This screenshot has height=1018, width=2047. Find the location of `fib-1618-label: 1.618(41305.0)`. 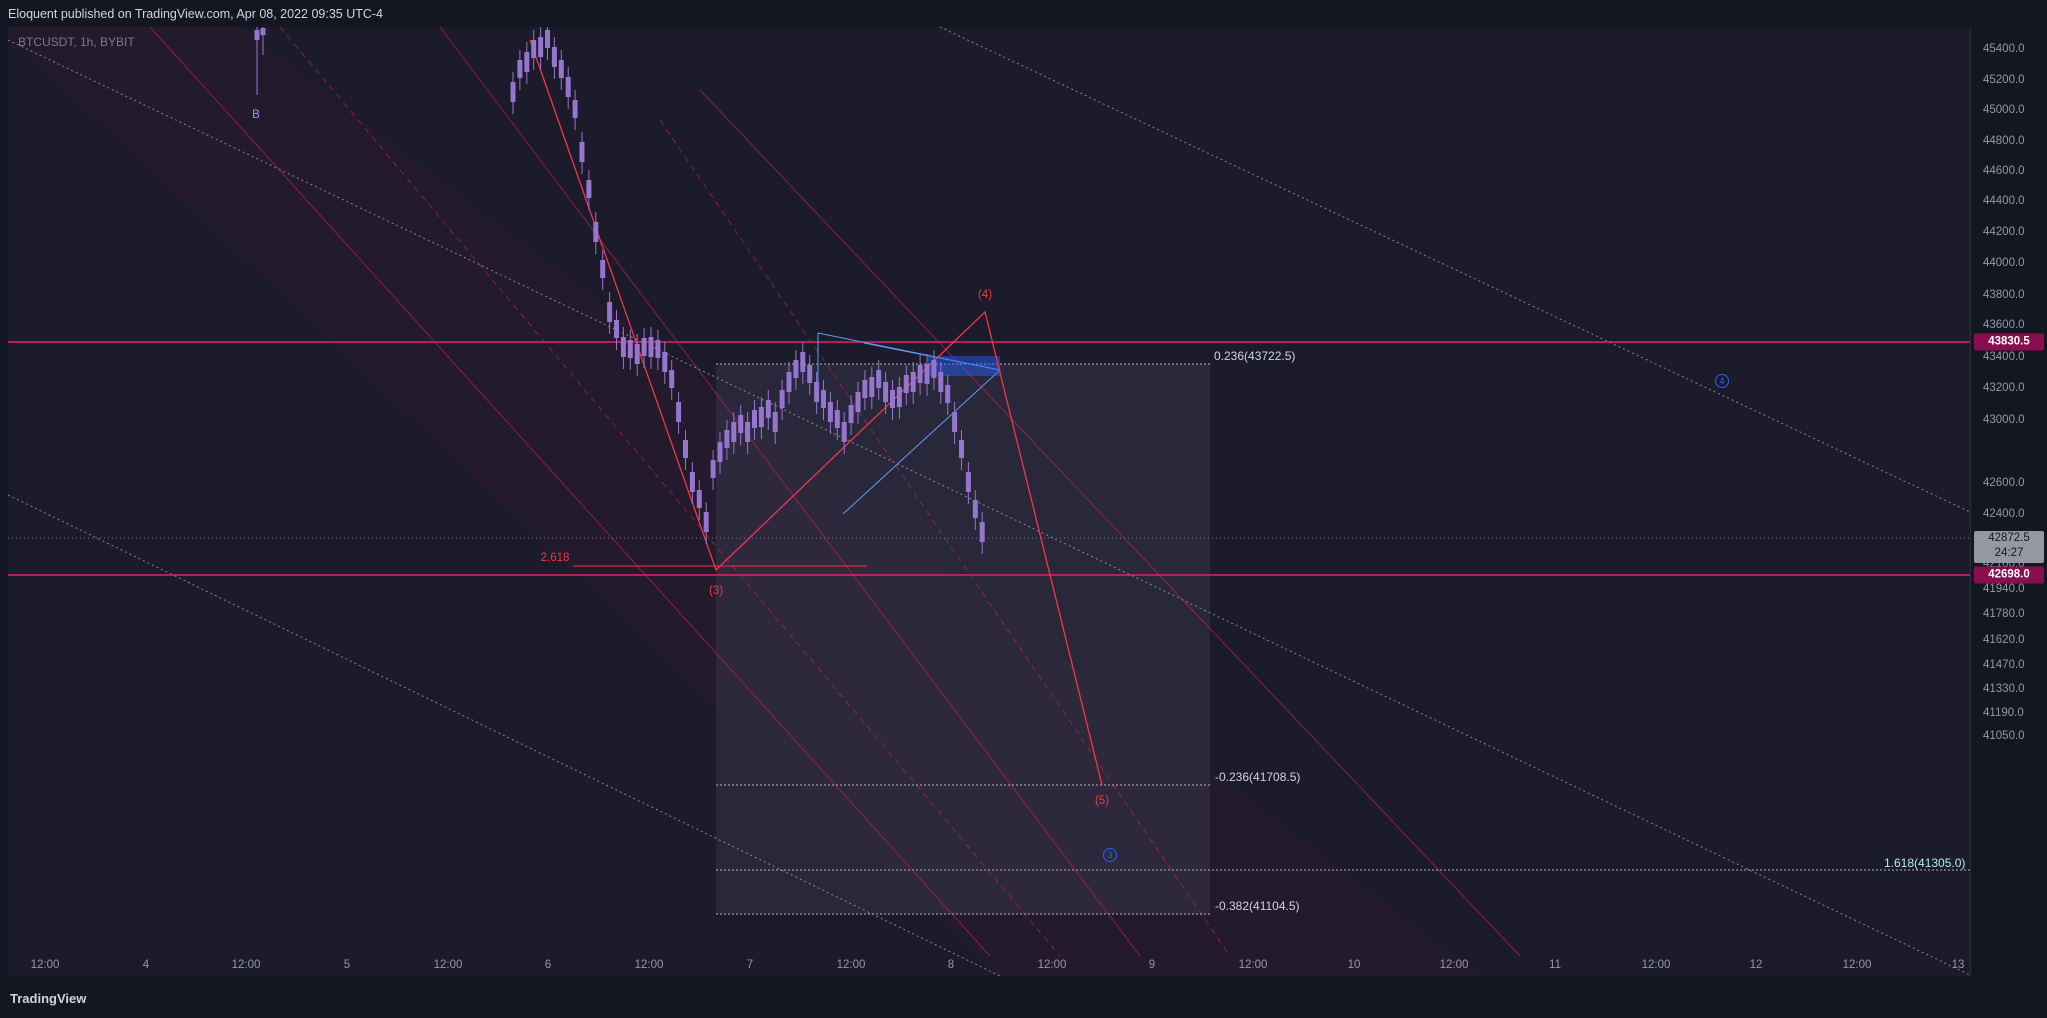

fib-1618-label: 1.618(41305.0) is located at coordinates (1925, 863).